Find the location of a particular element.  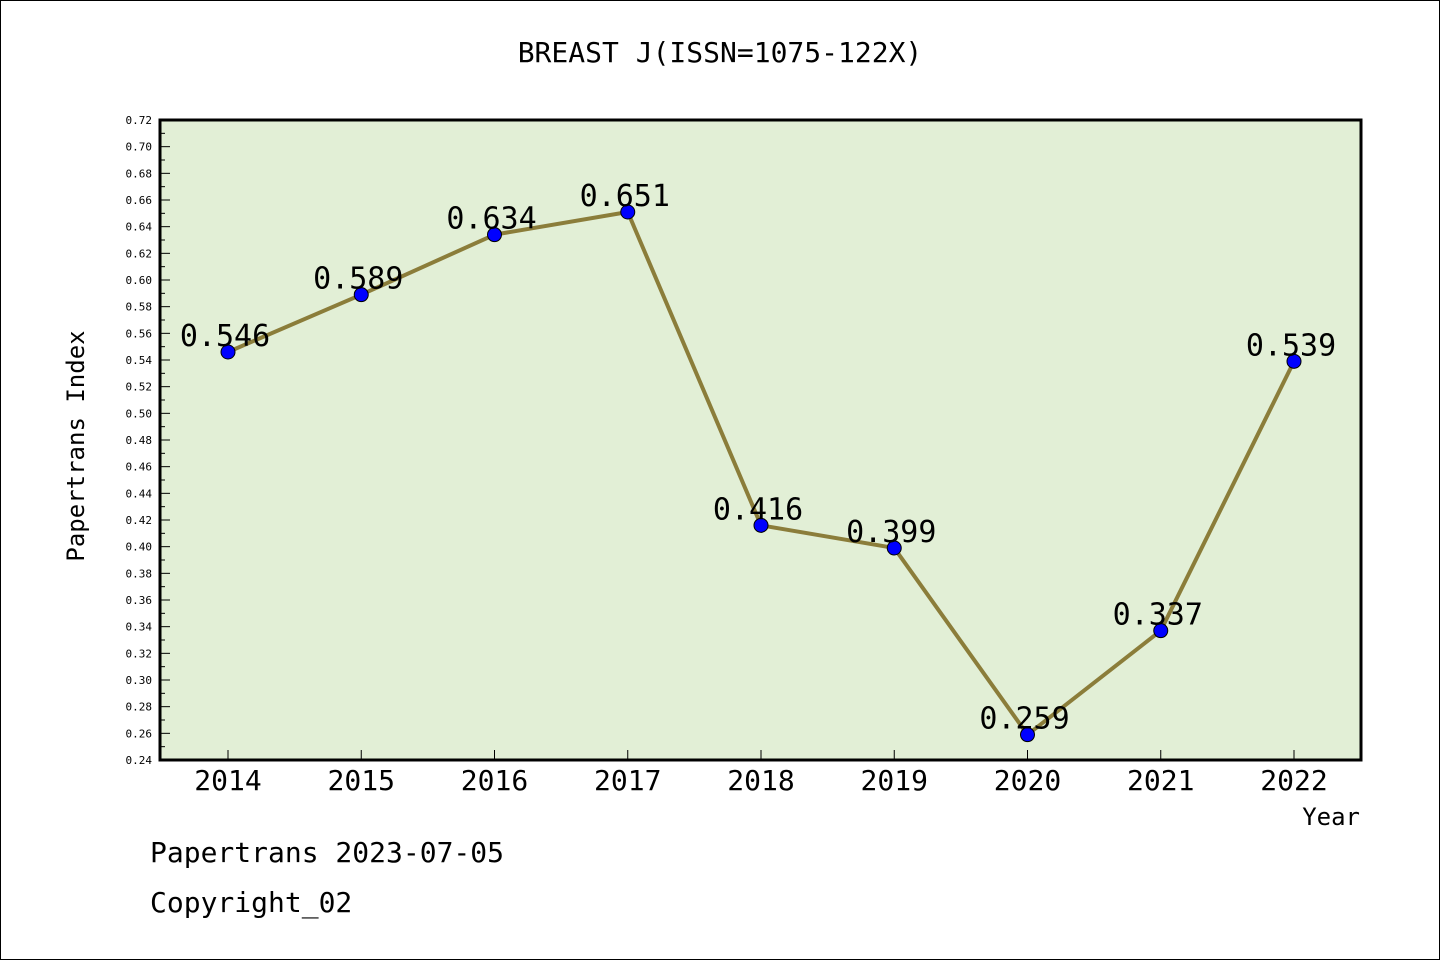

x-tick-label: 2021 is located at coordinates (1160, 780).